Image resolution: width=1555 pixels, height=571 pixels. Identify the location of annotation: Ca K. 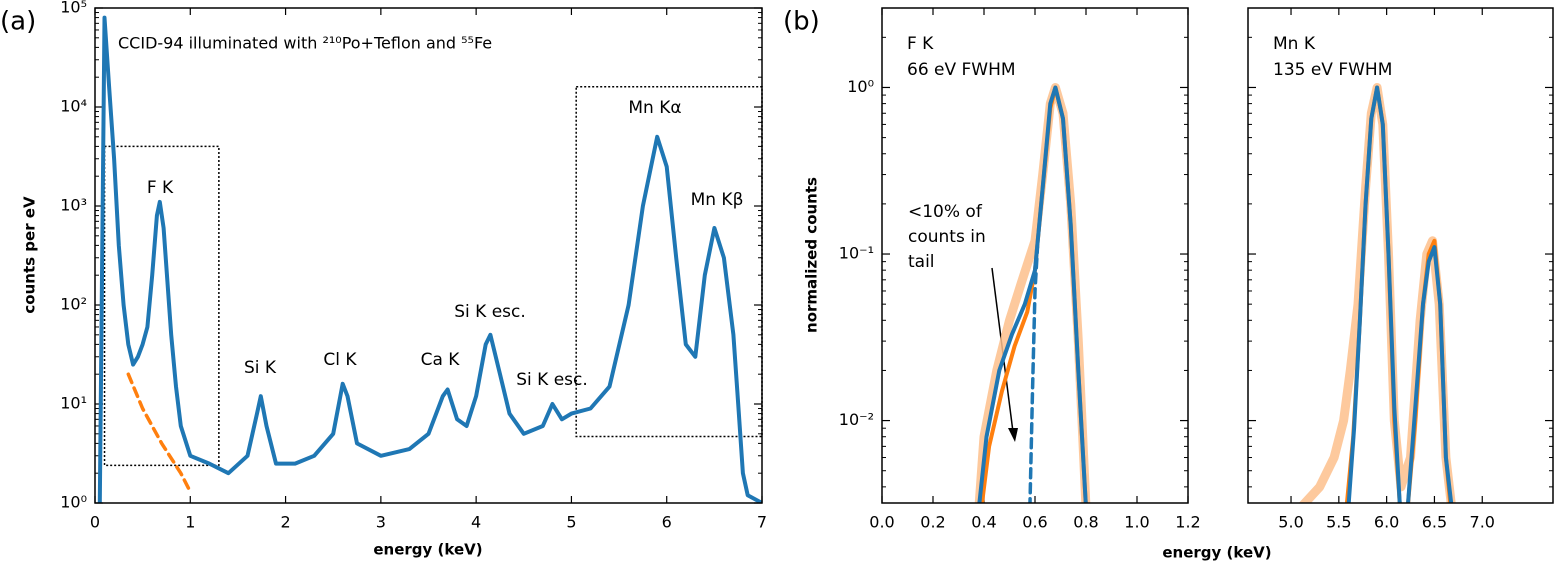
(441, 360).